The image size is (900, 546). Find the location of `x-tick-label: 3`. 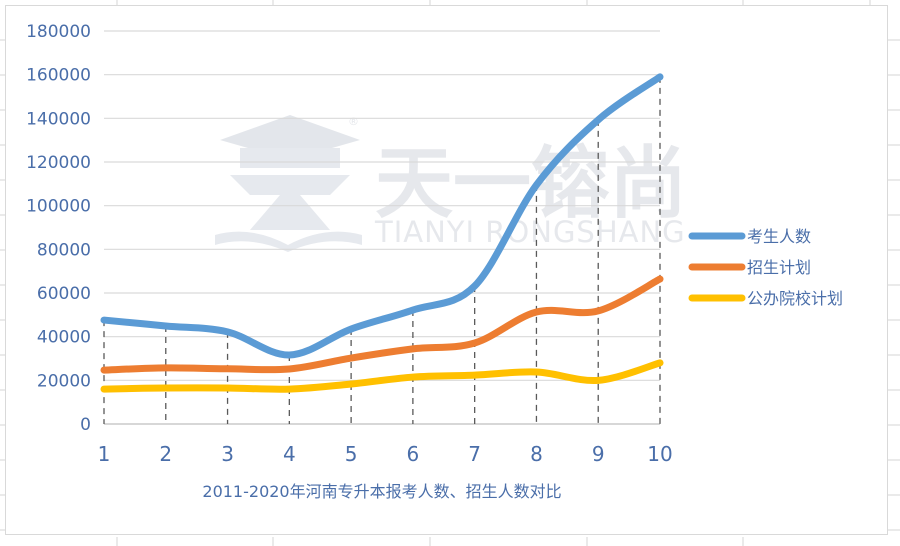

x-tick-label: 3 is located at coordinates (227, 454).